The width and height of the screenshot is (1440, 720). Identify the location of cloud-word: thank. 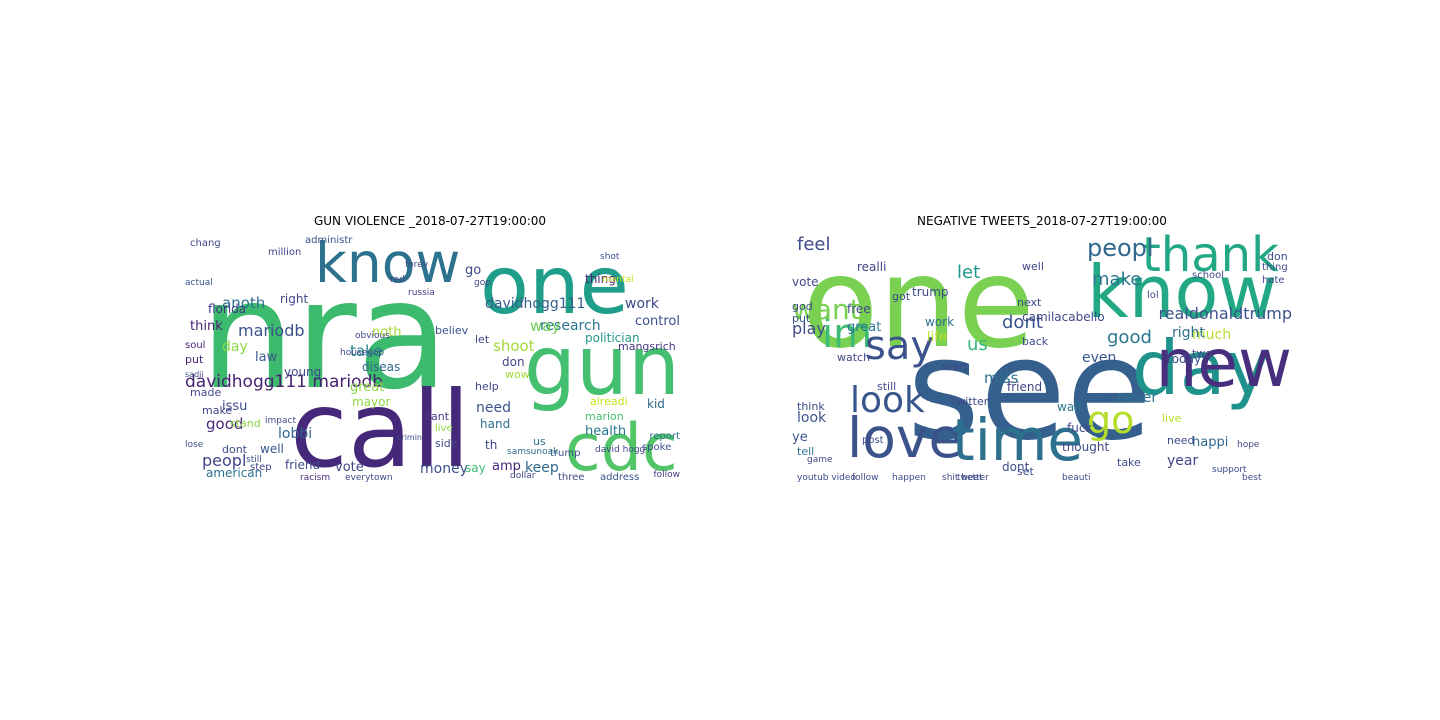
(1210, 257).